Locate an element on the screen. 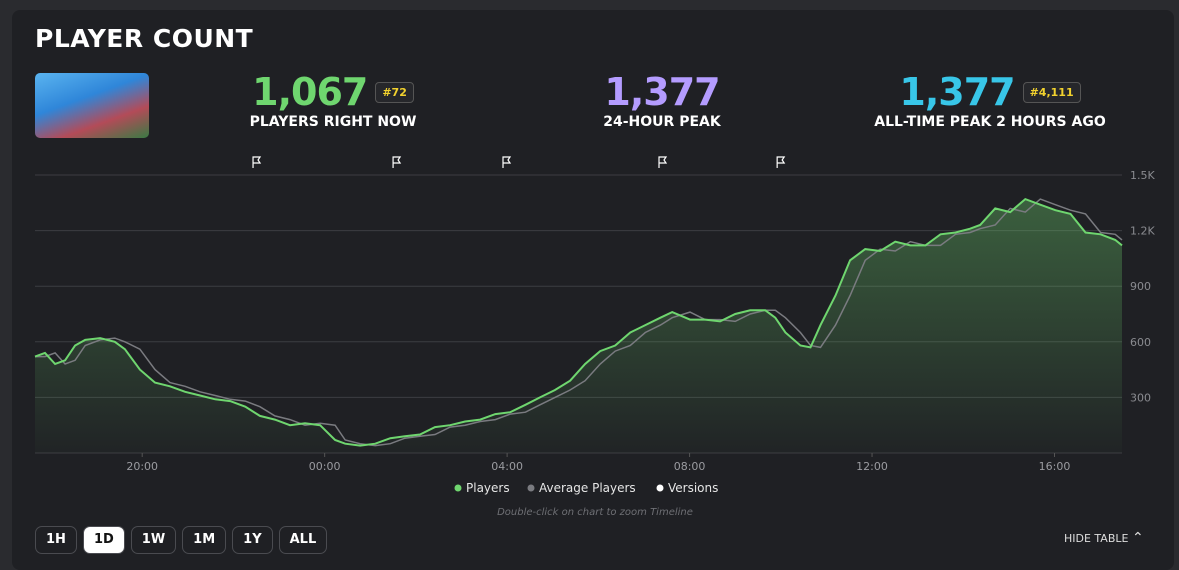 This screenshot has height=570, width=1179. stat: 1,067 #72 PLAYERS RIGHT NOW is located at coordinates (333, 100).